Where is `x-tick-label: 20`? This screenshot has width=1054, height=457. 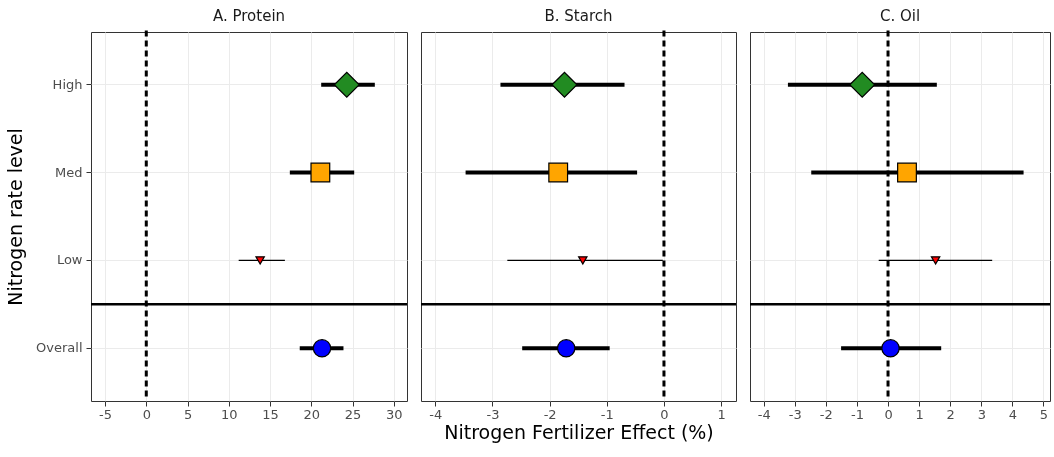 x-tick-label: 20 is located at coordinates (312, 414).